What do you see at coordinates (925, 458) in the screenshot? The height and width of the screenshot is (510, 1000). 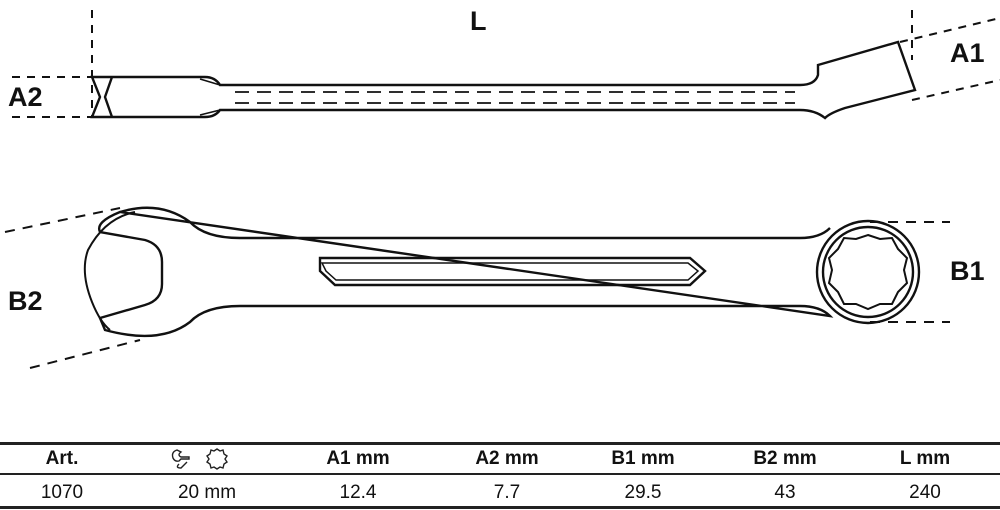 I see `header-l: L mm` at bounding box center [925, 458].